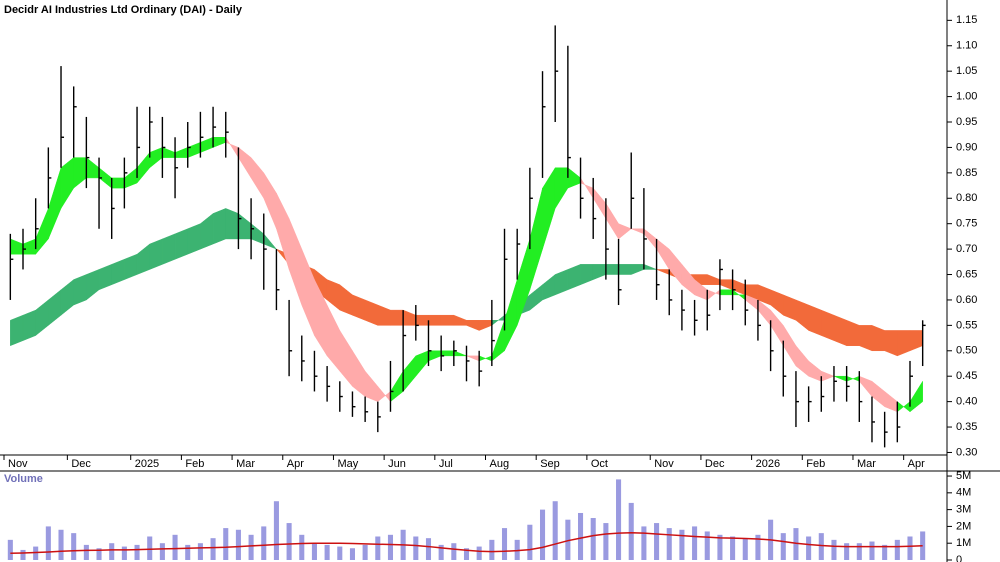  What do you see at coordinates (966, 96) in the screenshot?
I see `y-tick-label: 1.00` at bounding box center [966, 96].